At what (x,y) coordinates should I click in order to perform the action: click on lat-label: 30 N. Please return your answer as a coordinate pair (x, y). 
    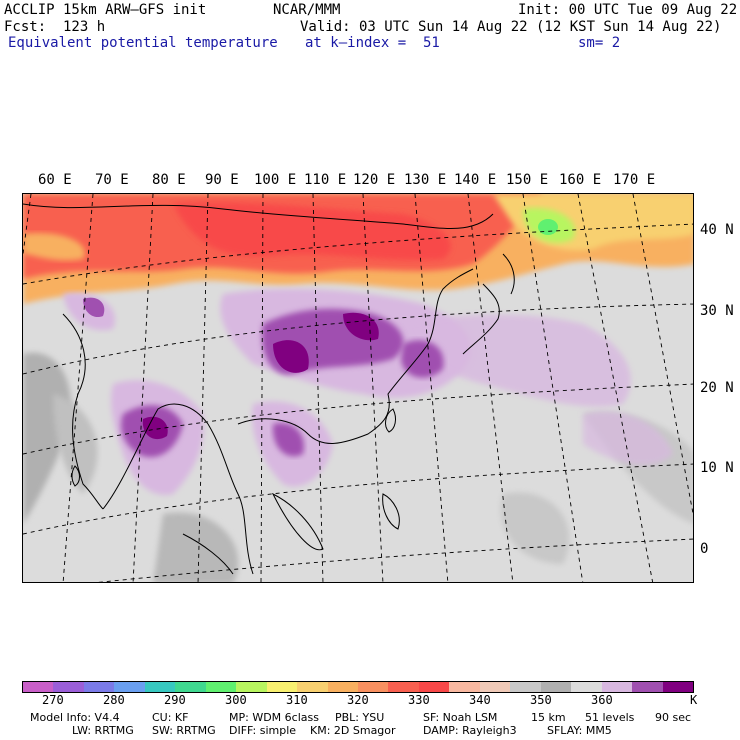
    Looking at the image, I should click on (717, 311).